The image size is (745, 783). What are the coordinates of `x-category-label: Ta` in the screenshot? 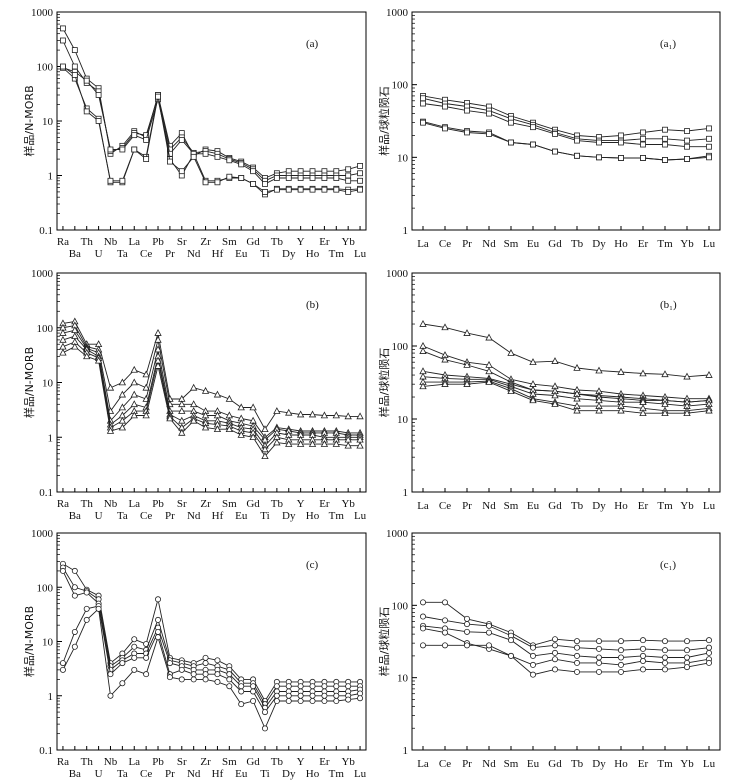 It's located at (122, 254).